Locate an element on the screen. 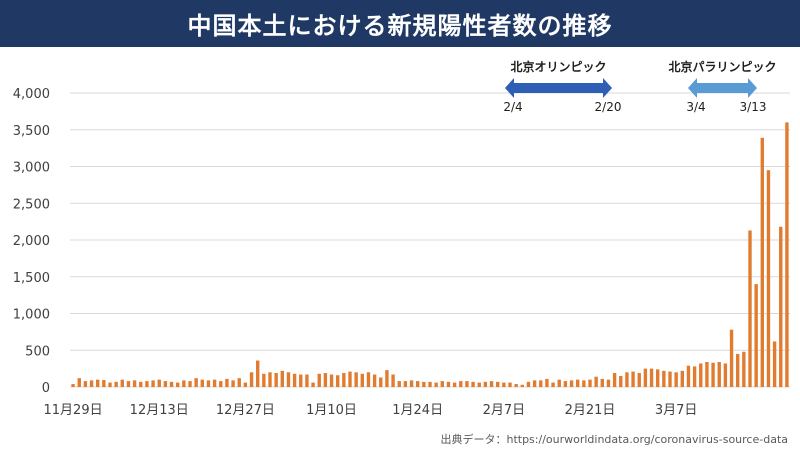 This screenshot has width=800, height=450. y-tick-label: 500 is located at coordinates (37, 351).